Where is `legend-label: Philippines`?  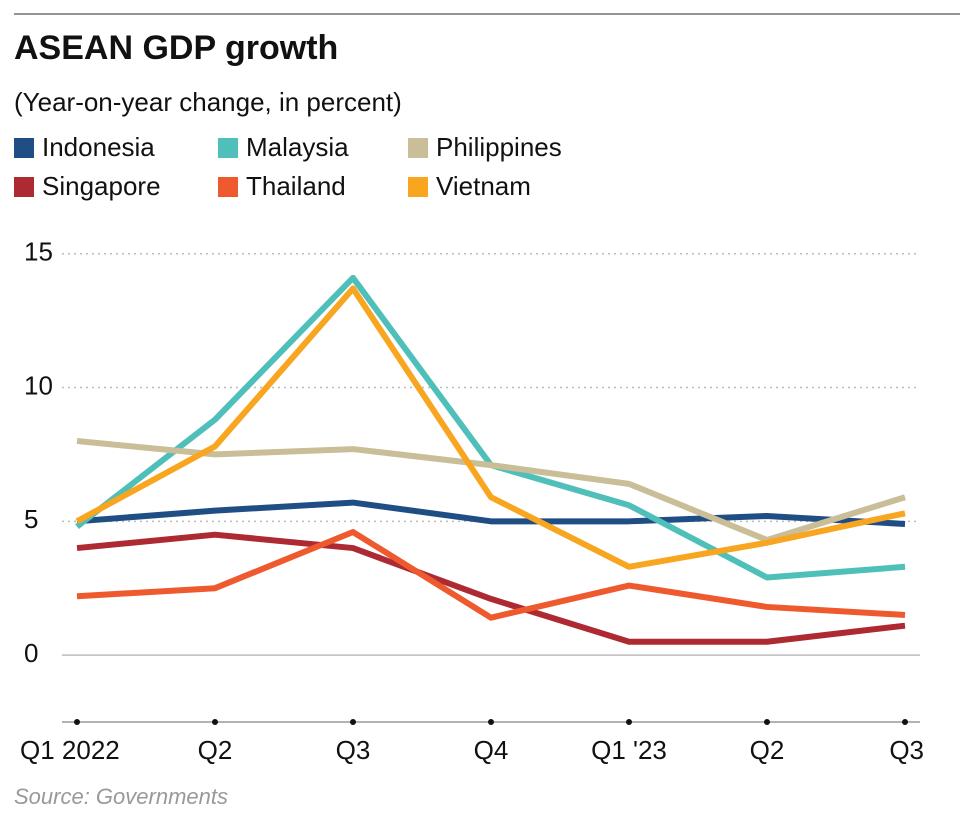 legend-label: Philippines is located at coordinates (499, 147).